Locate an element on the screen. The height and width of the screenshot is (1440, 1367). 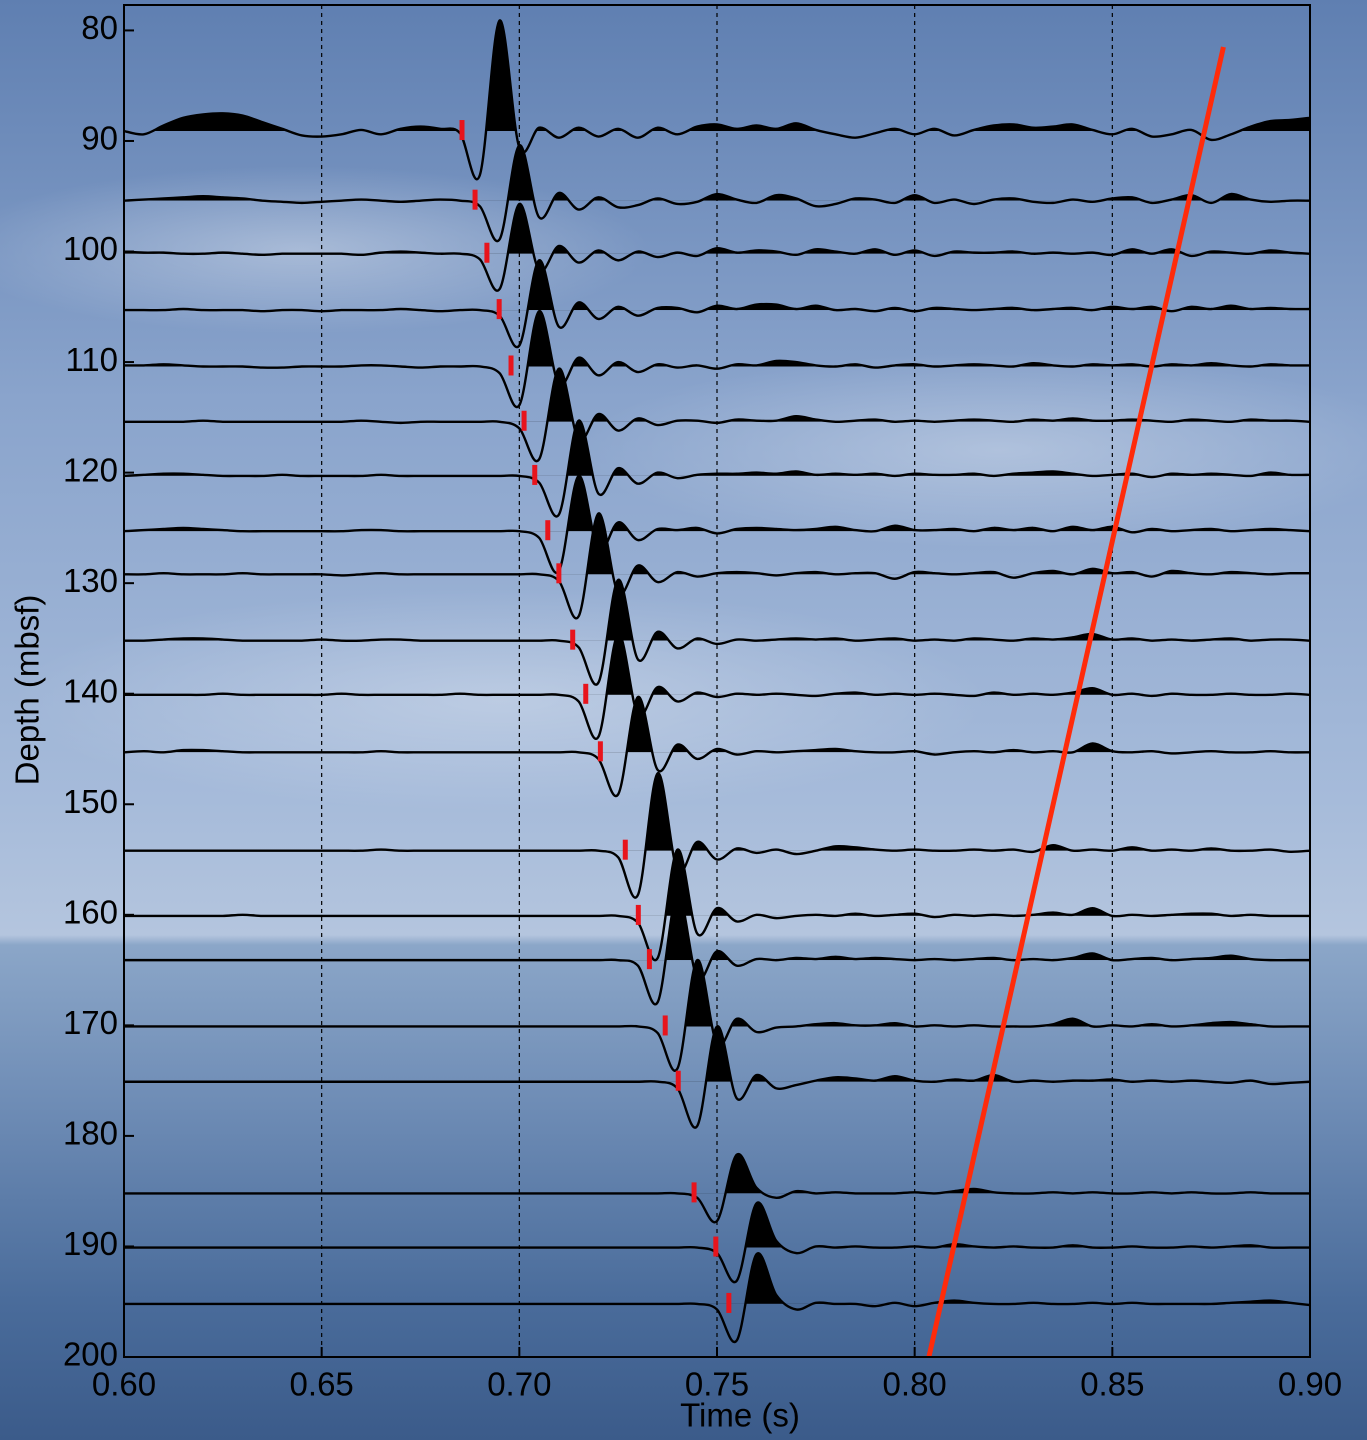
y-axis-label: Depth (mbsf) is located at coordinates (27, 690).